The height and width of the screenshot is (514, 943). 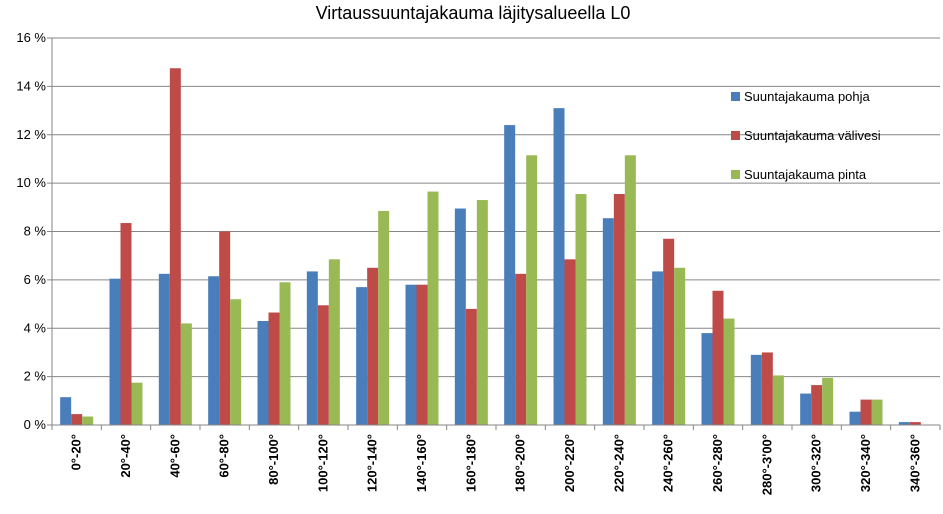 What do you see at coordinates (668, 463) in the screenshot?
I see `x-tick-label: 240°-260°` at bounding box center [668, 463].